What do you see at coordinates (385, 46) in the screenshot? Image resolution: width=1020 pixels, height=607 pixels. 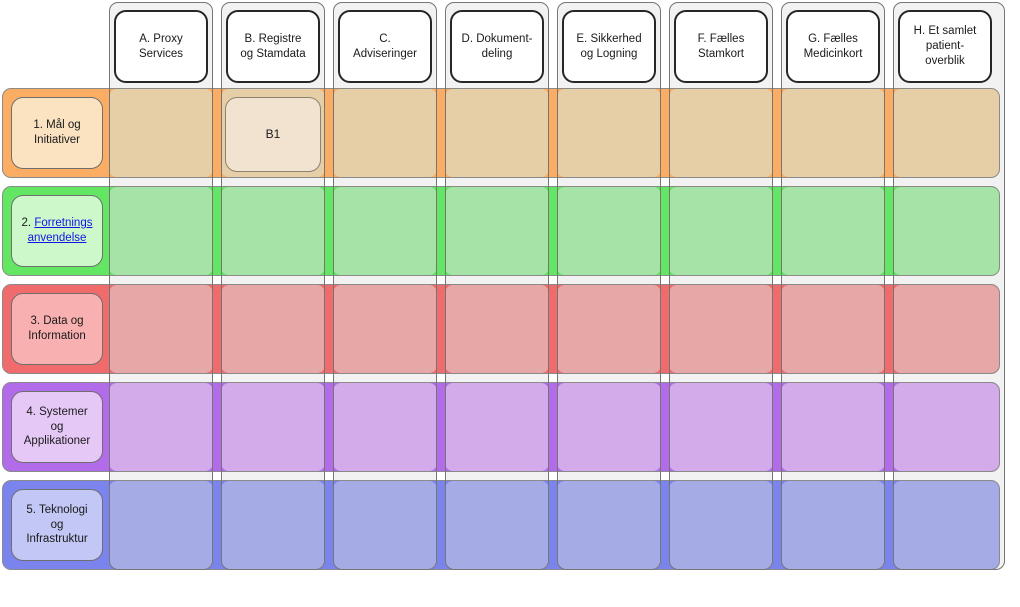 I see `column-header-c: C. Adviseringer` at bounding box center [385, 46].